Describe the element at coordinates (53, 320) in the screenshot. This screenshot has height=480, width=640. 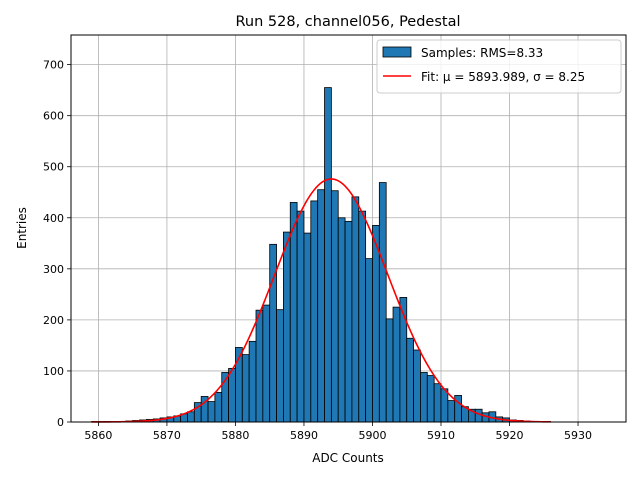
I see `y-tick-label: 200` at that location.